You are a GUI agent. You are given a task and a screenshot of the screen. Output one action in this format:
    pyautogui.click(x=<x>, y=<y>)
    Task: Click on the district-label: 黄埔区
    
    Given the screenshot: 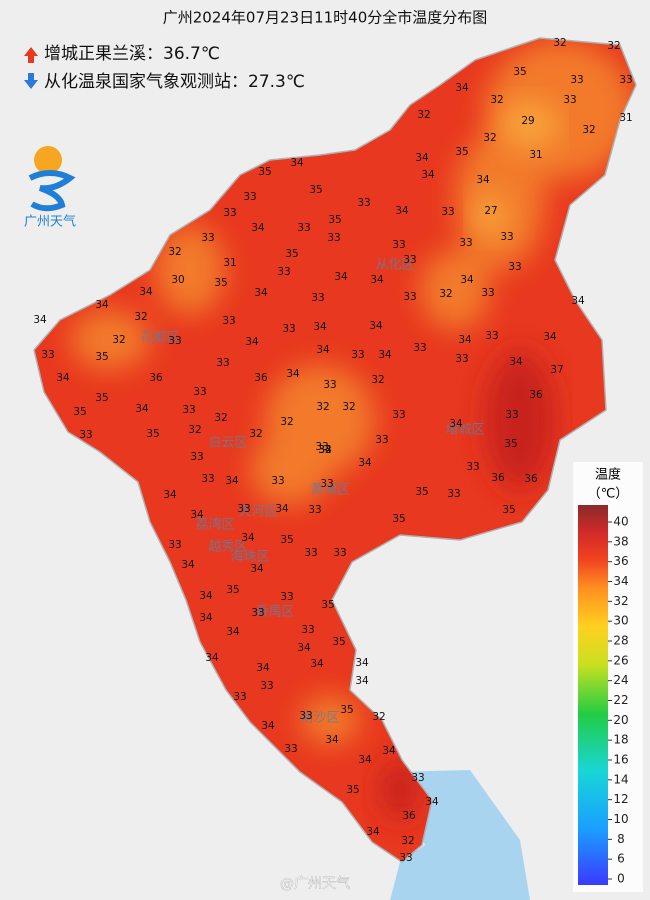 What is the action you would take?
    pyautogui.click(x=329, y=490)
    